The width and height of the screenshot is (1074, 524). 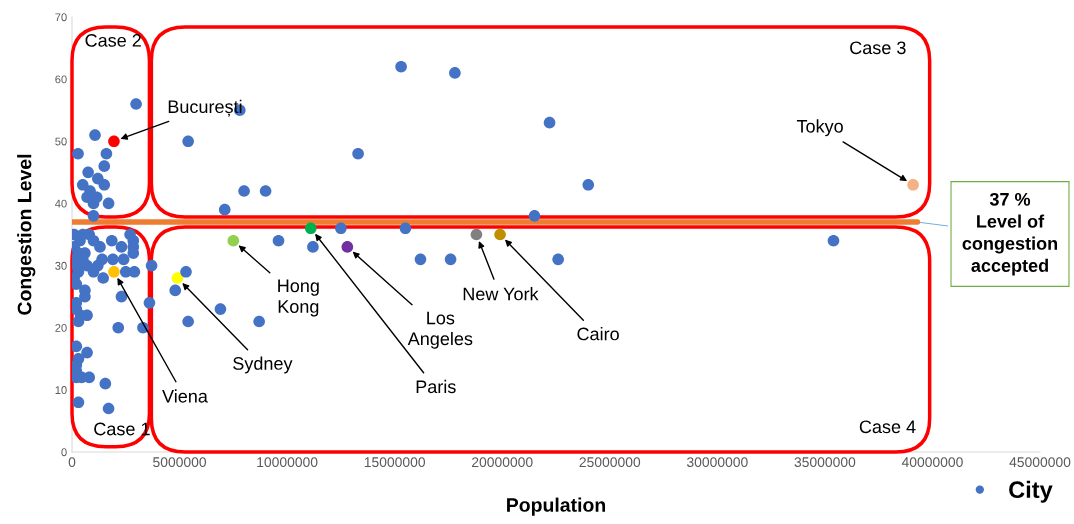 What do you see at coordinates (436, 386) in the screenshot?
I see `annotation: Paris` at bounding box center [436, 386].